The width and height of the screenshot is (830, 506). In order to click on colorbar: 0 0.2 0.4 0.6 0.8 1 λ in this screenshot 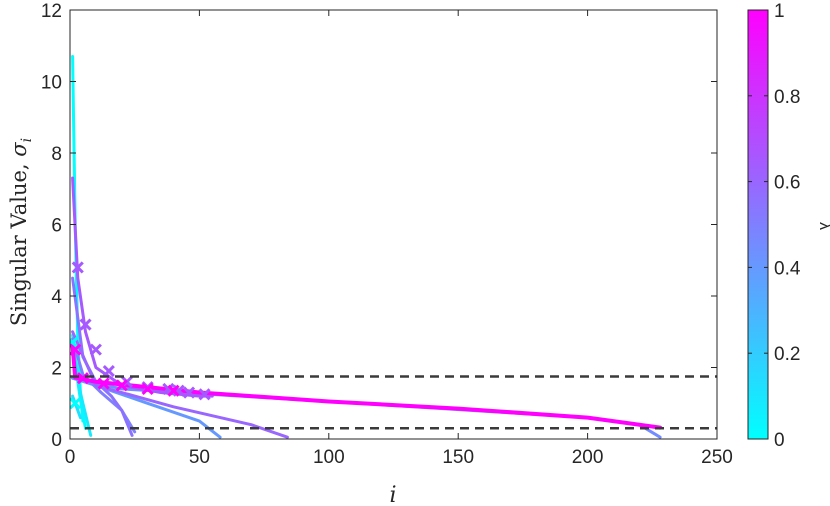, I will do `click(788, 226)`.